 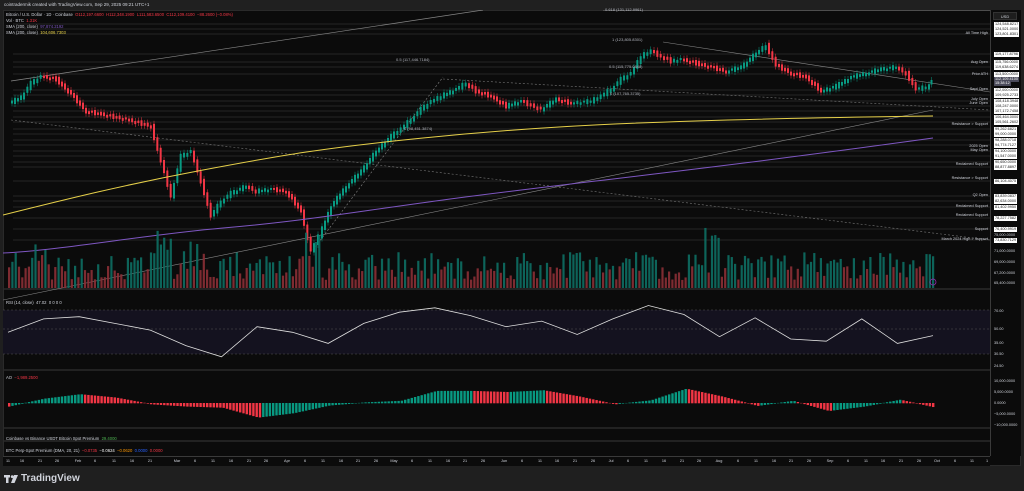 What do you see at coordinates (43, 450) in the screenshot?
I see `perp-label: BTC Perp-Spot Premium (DMA, 20, 21)` at bounding box center [43, 450].